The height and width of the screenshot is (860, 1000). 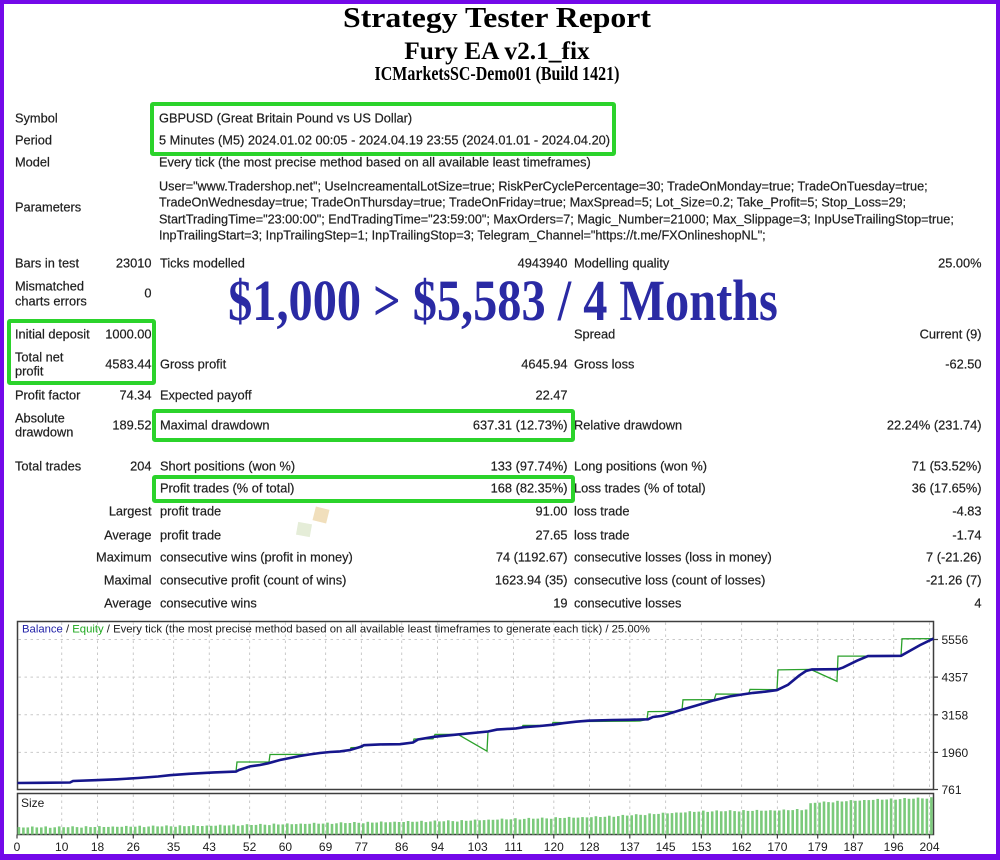 I want to click on svg-text: 35, so click(x=174, y=847).